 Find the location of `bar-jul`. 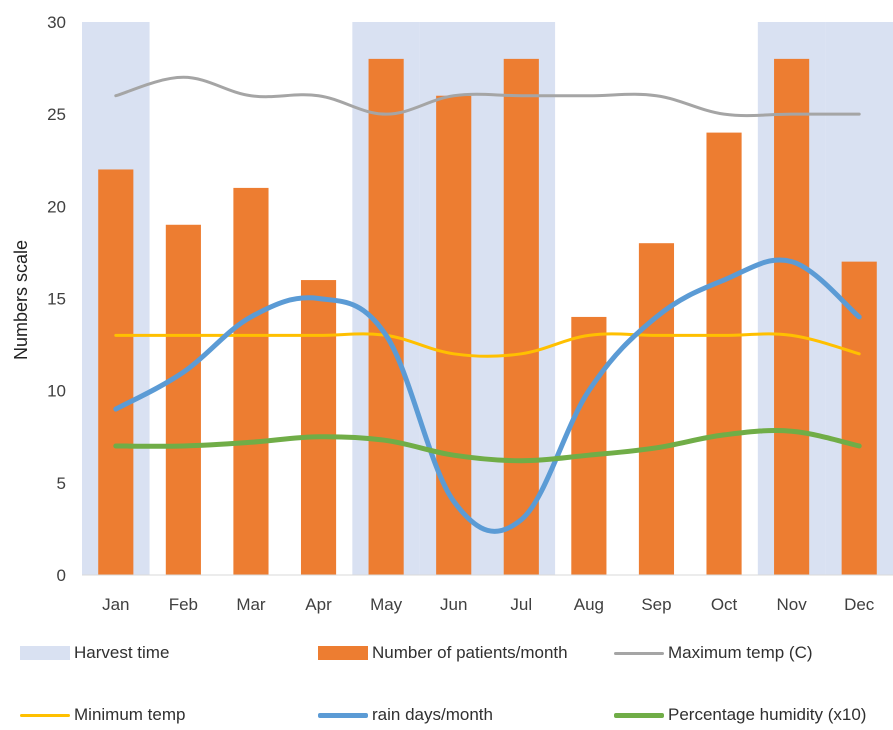

bar-jul is located at coordinates (521, 317).